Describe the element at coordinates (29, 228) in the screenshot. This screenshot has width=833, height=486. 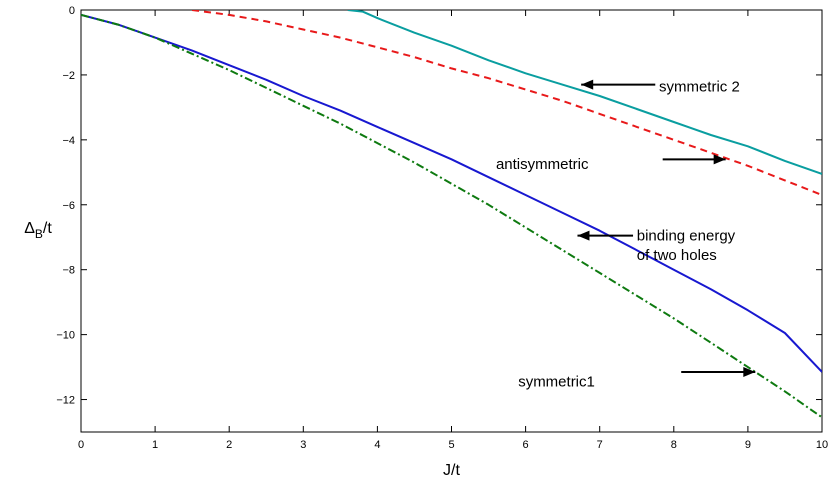
I see `y-axis-label-main: Δ` at that location.